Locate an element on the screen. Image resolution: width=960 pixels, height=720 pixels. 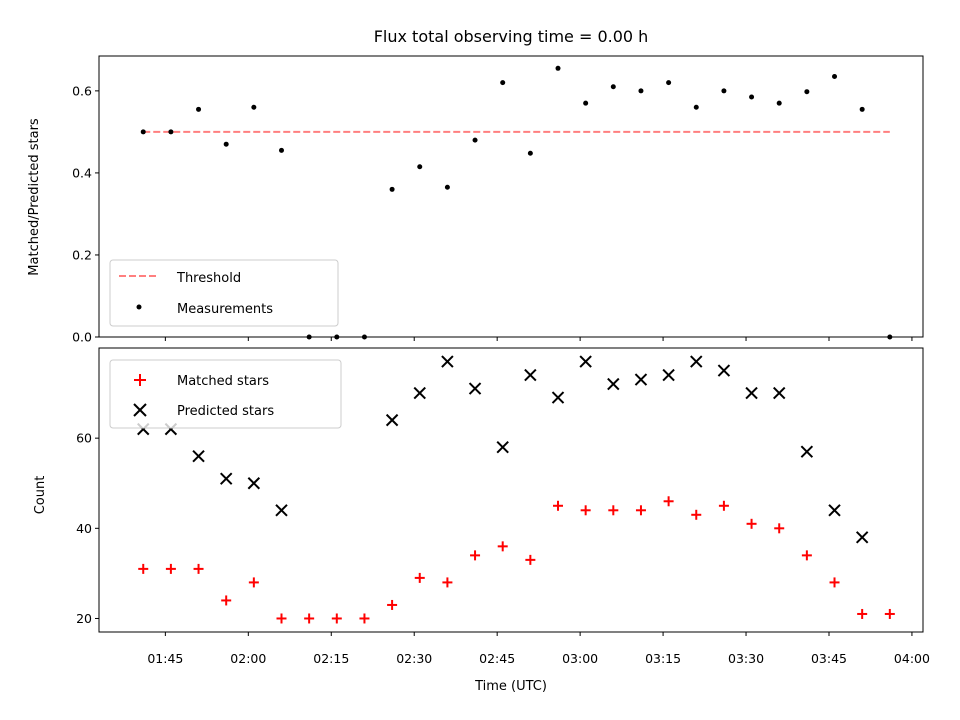
top-y-tick-label: 0.4 is located at coordinates (82, 172).